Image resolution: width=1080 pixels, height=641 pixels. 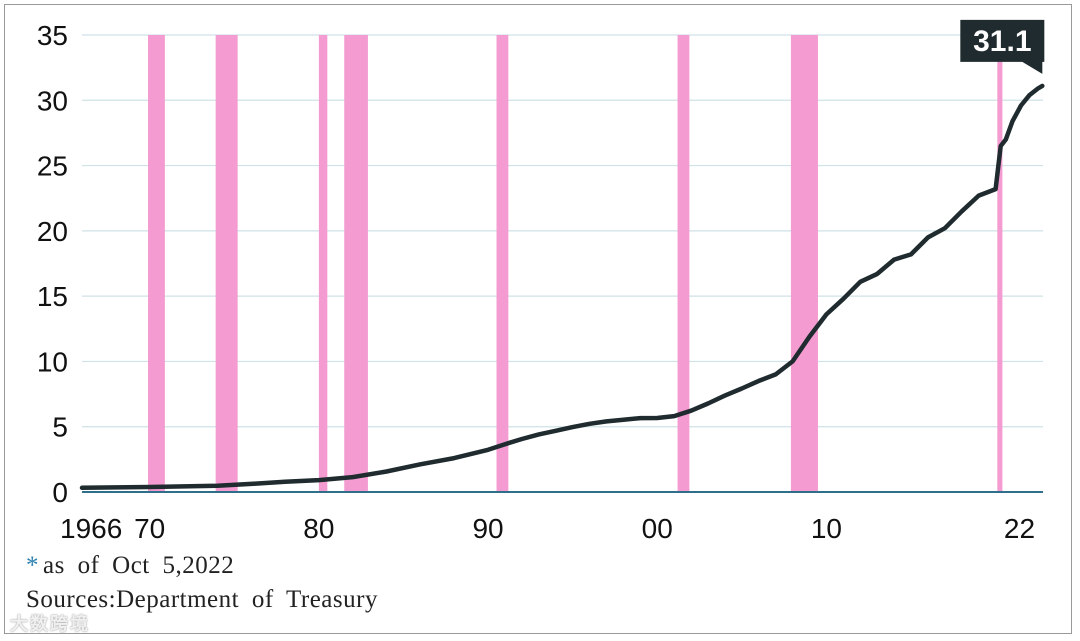 What do you see at coordinates (91, 528) in the screenshot?
I see `x-tick-label-1966: 1966` at bounding box center [91, 528].